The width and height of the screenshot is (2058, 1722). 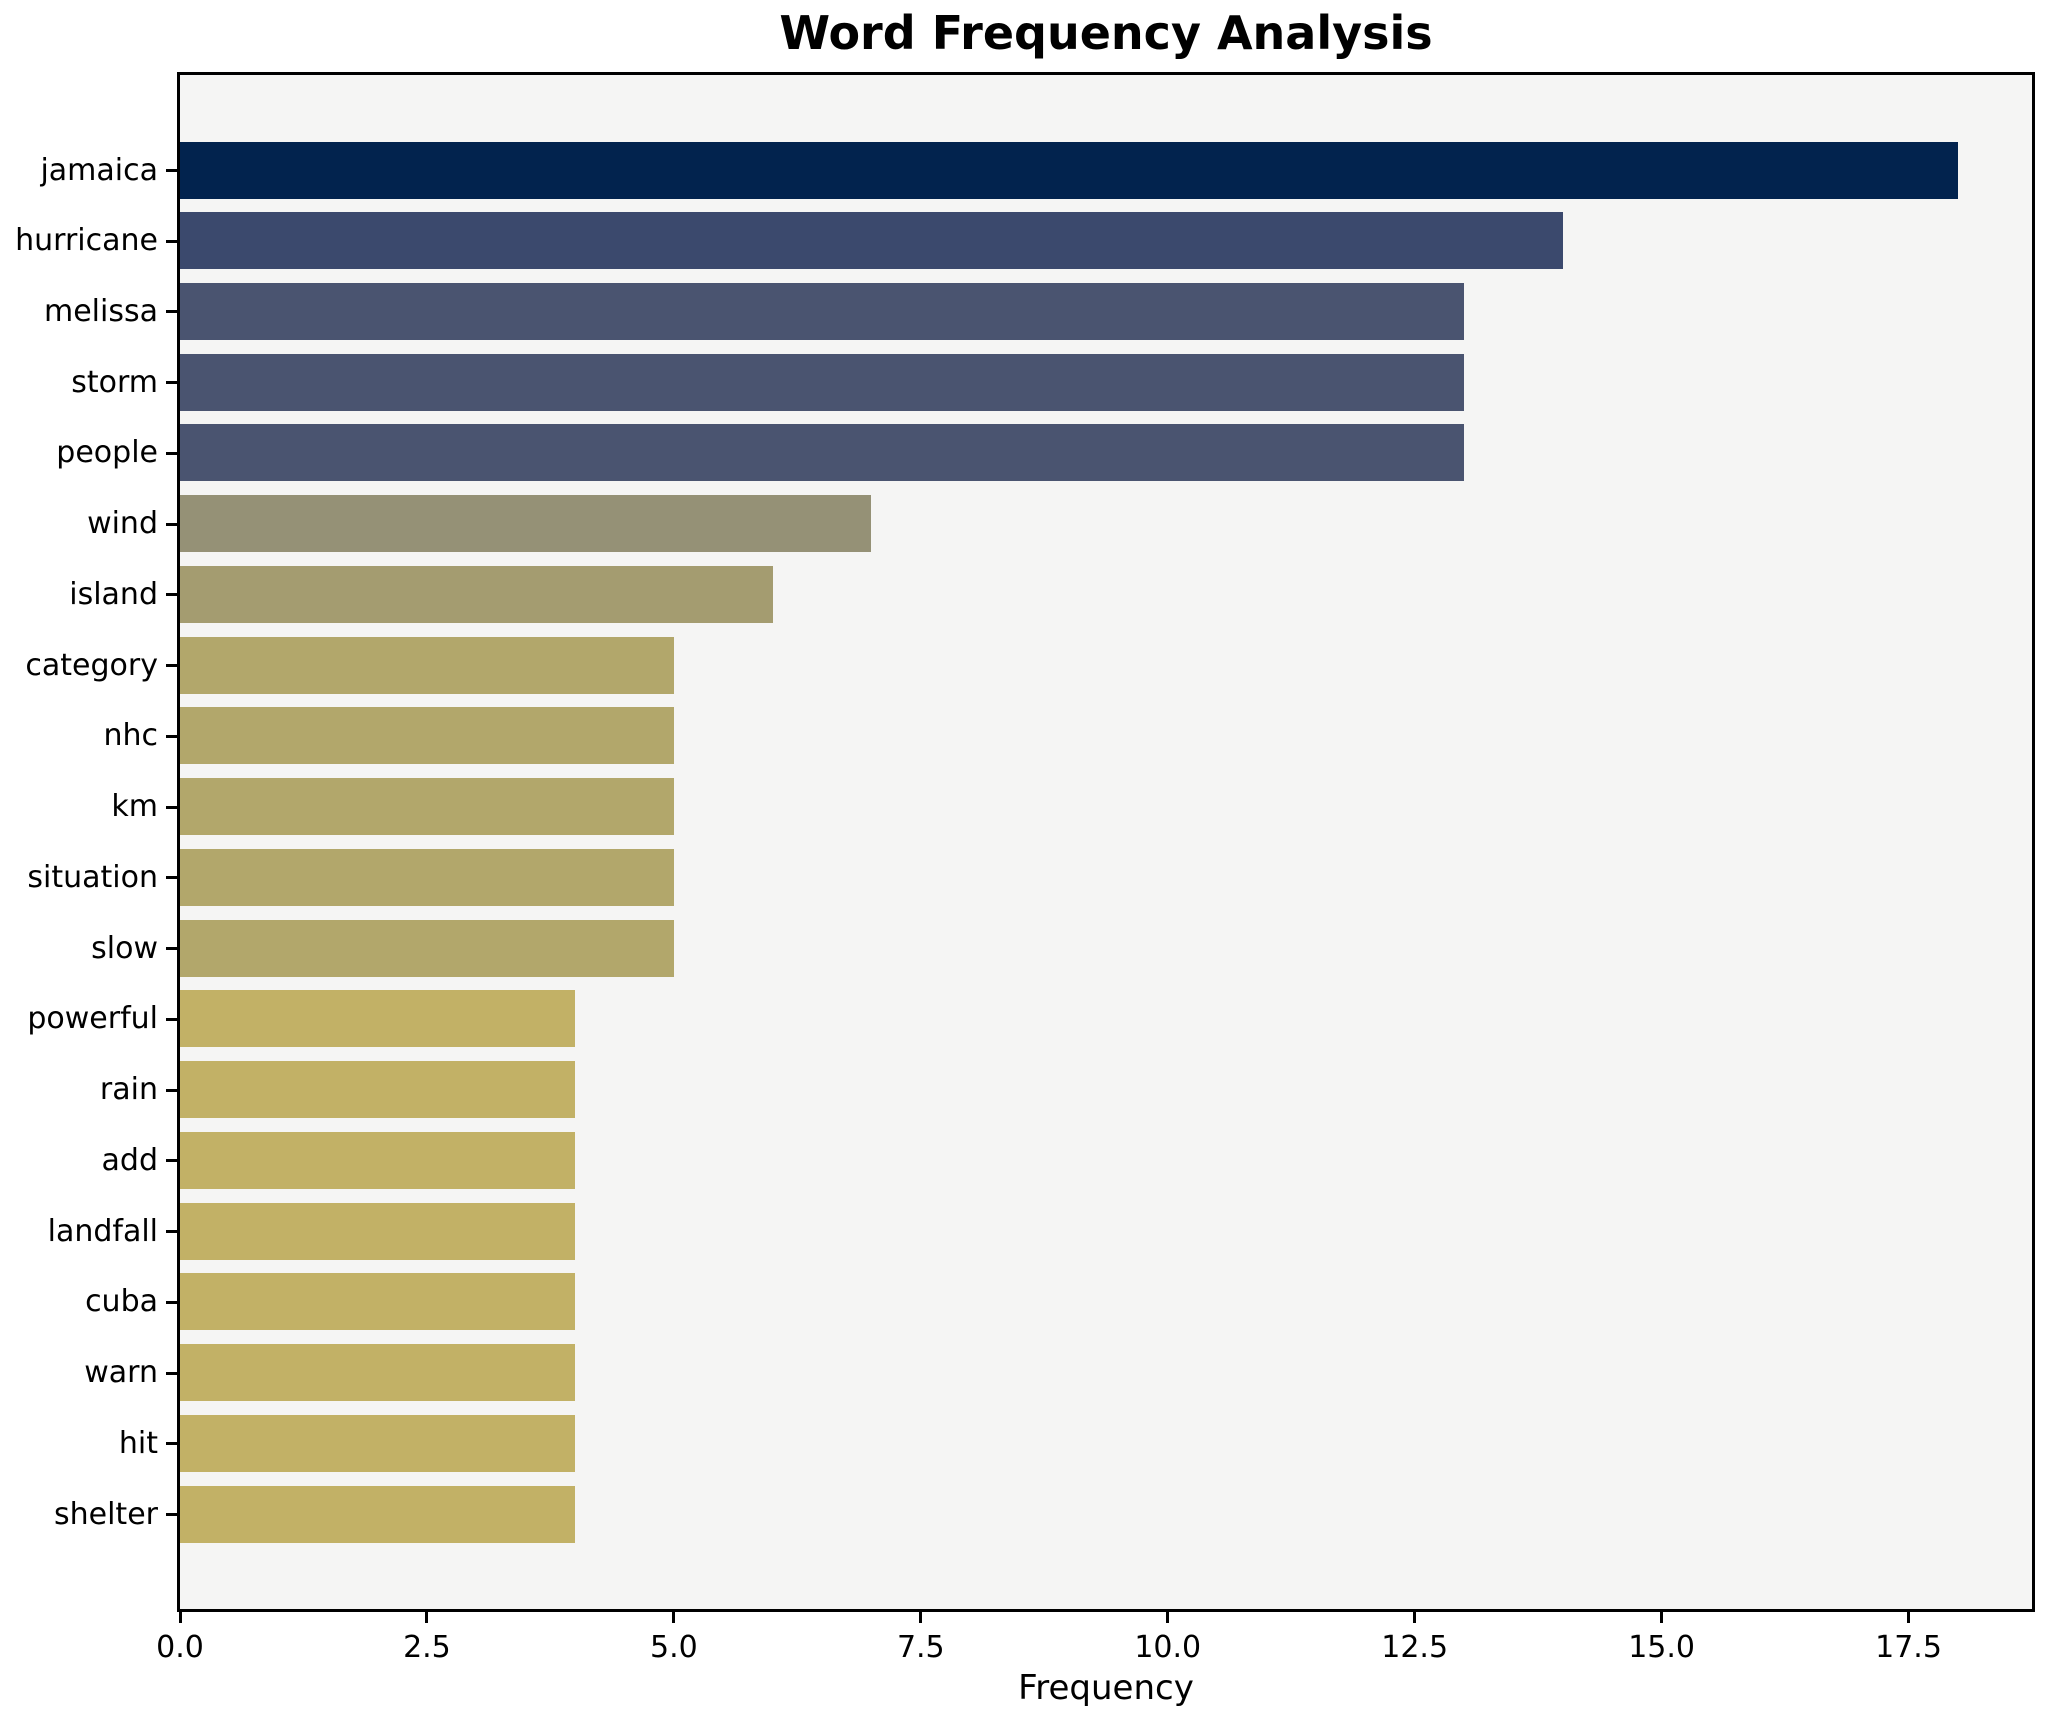 What do you see at coordinates (128, 1090) in the screenshot?
I see `y-tick-label: rain` at bounding box center [128, 1090].